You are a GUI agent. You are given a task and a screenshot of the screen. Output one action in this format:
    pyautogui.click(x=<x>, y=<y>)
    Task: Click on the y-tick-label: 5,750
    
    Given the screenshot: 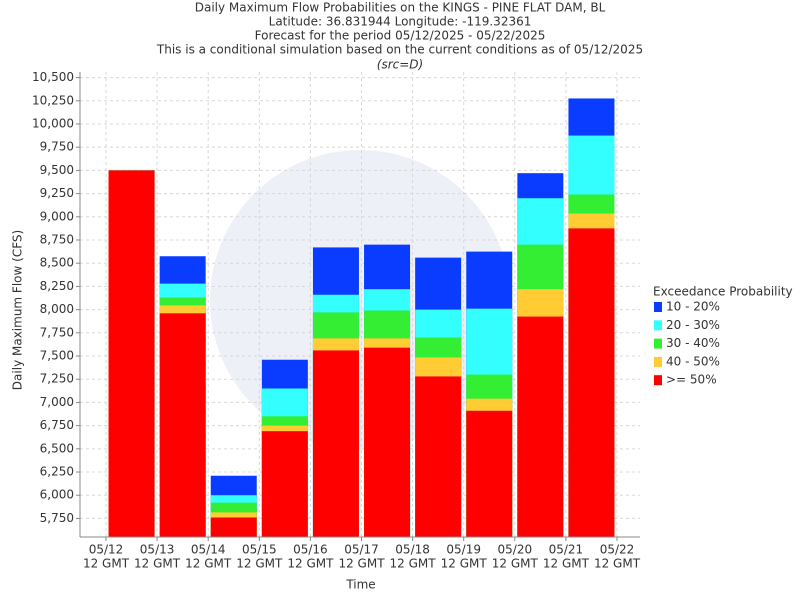 What is the action you would take?
    pyautogui.click(x=57, y=518)
    